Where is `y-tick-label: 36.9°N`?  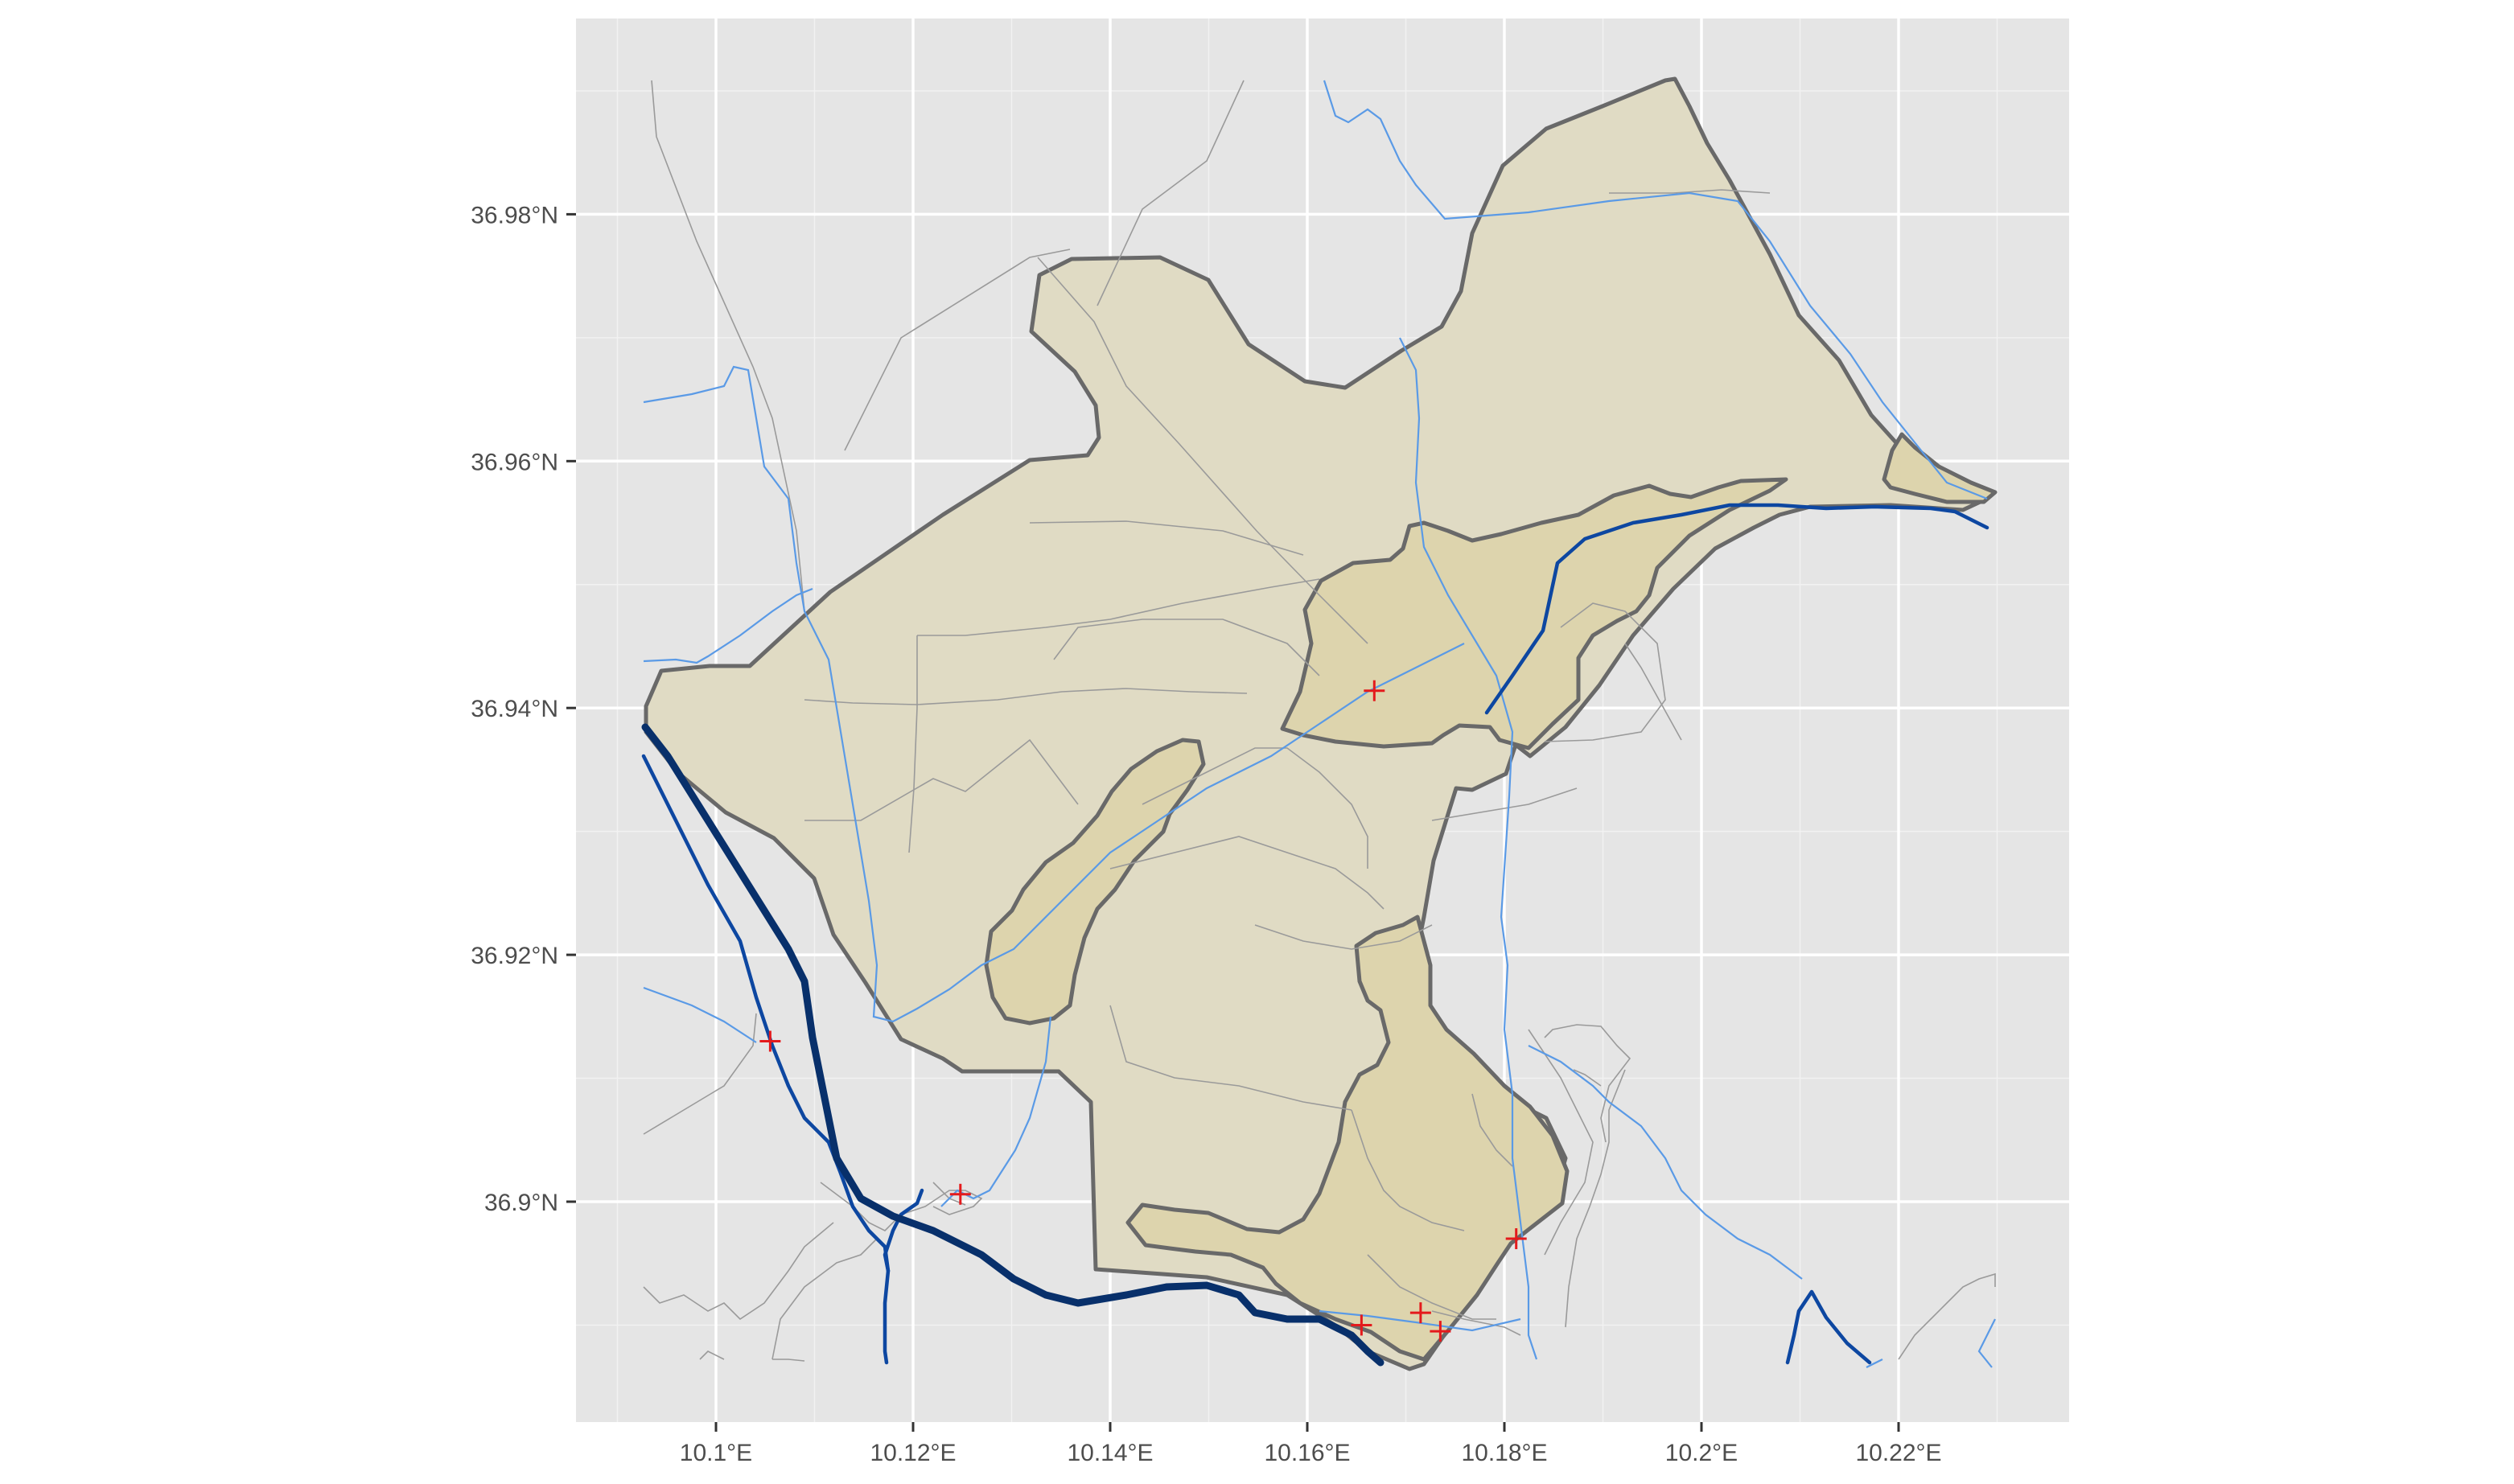 y-tick-label: 36.9°N is located at coordinates (521, 1203).